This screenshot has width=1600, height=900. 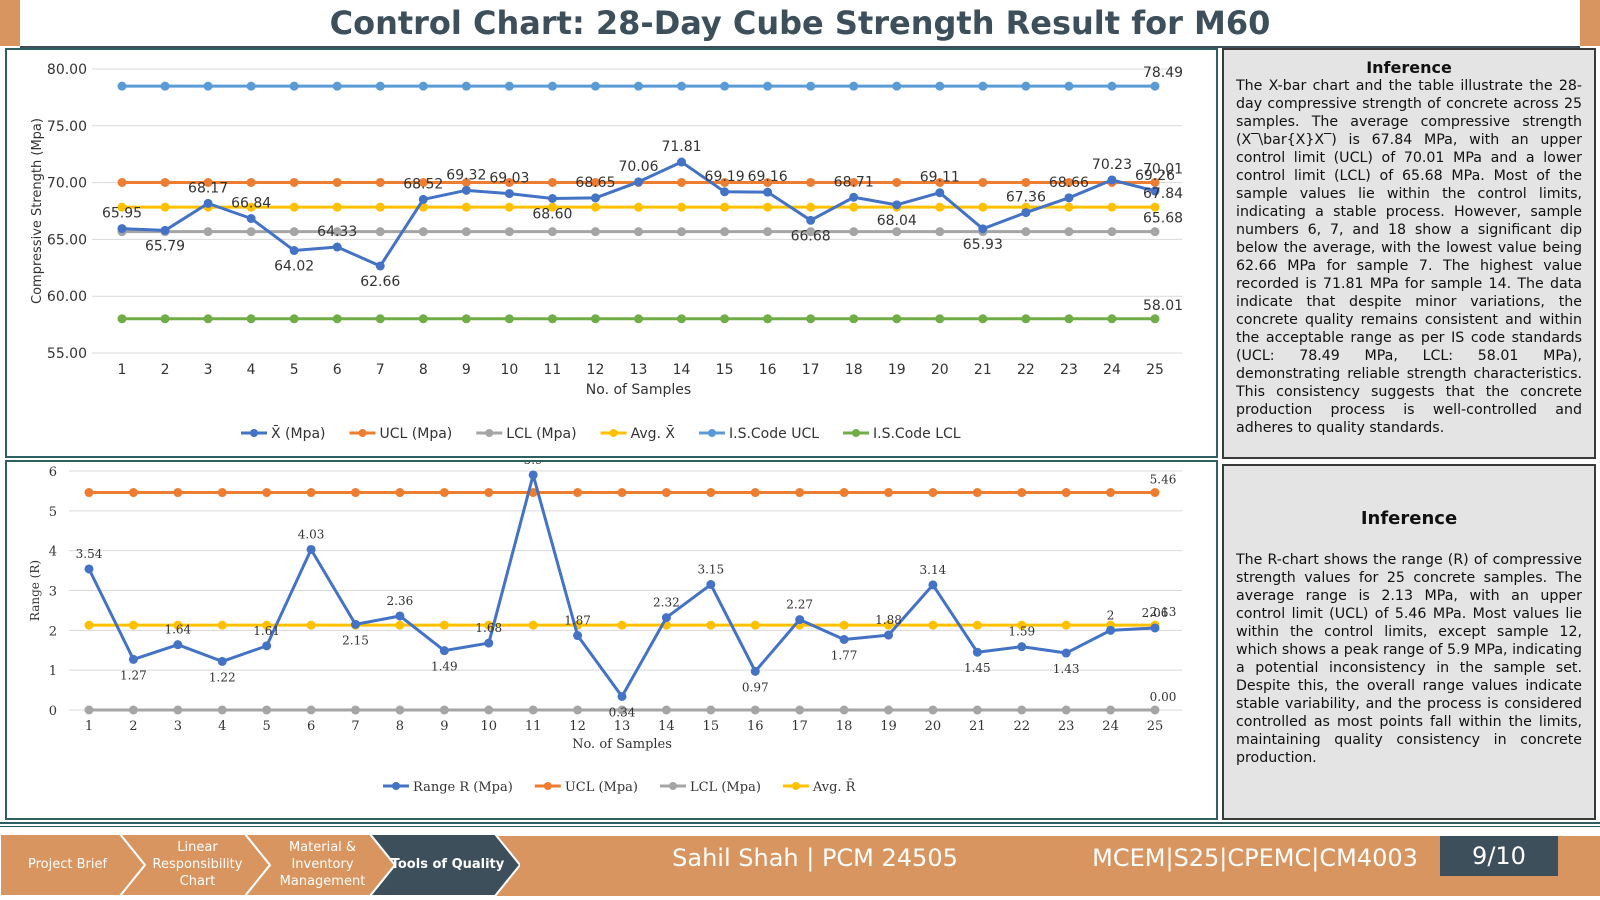 What do you see at coordinates (260, 865) in the screenshot?
I see `footer-nav-chevrons` at bounding box center [260, 865].